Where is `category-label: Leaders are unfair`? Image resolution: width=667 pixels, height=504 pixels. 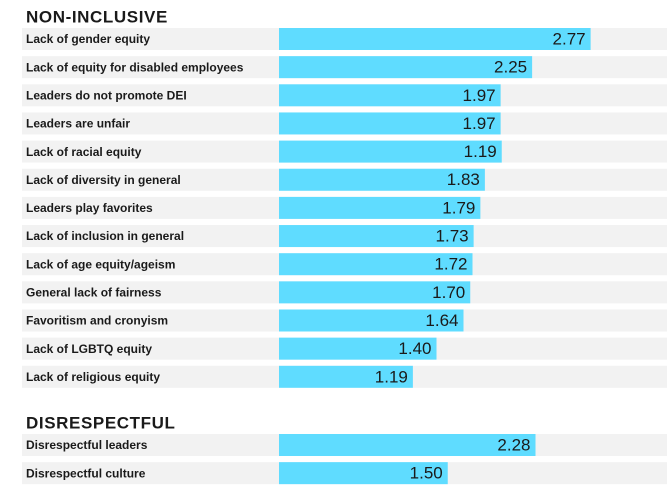
category-label: Leaders are unfair is located at coordinates (78, 124).